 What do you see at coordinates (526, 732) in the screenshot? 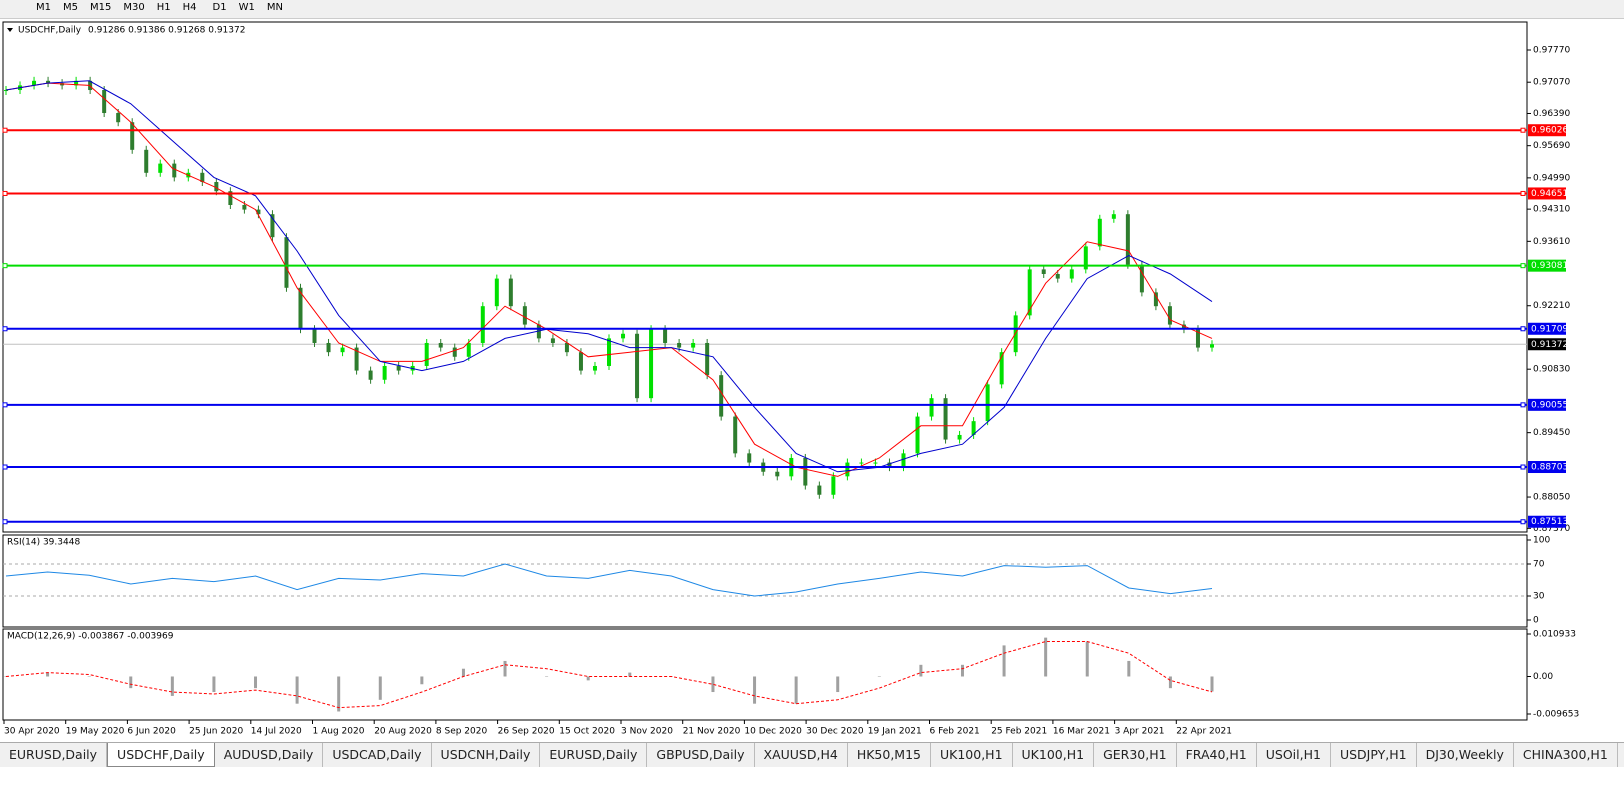
I see `x-tick-label: 26 Sep 2020` at bounding box center [526, 732].